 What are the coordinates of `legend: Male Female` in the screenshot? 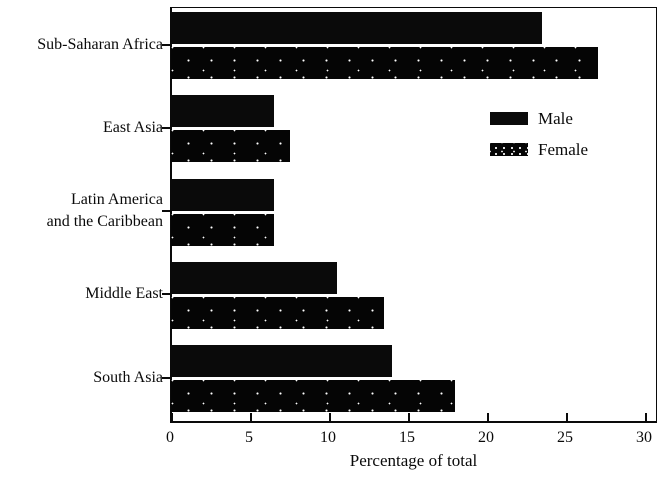 It's located at (539, 133).